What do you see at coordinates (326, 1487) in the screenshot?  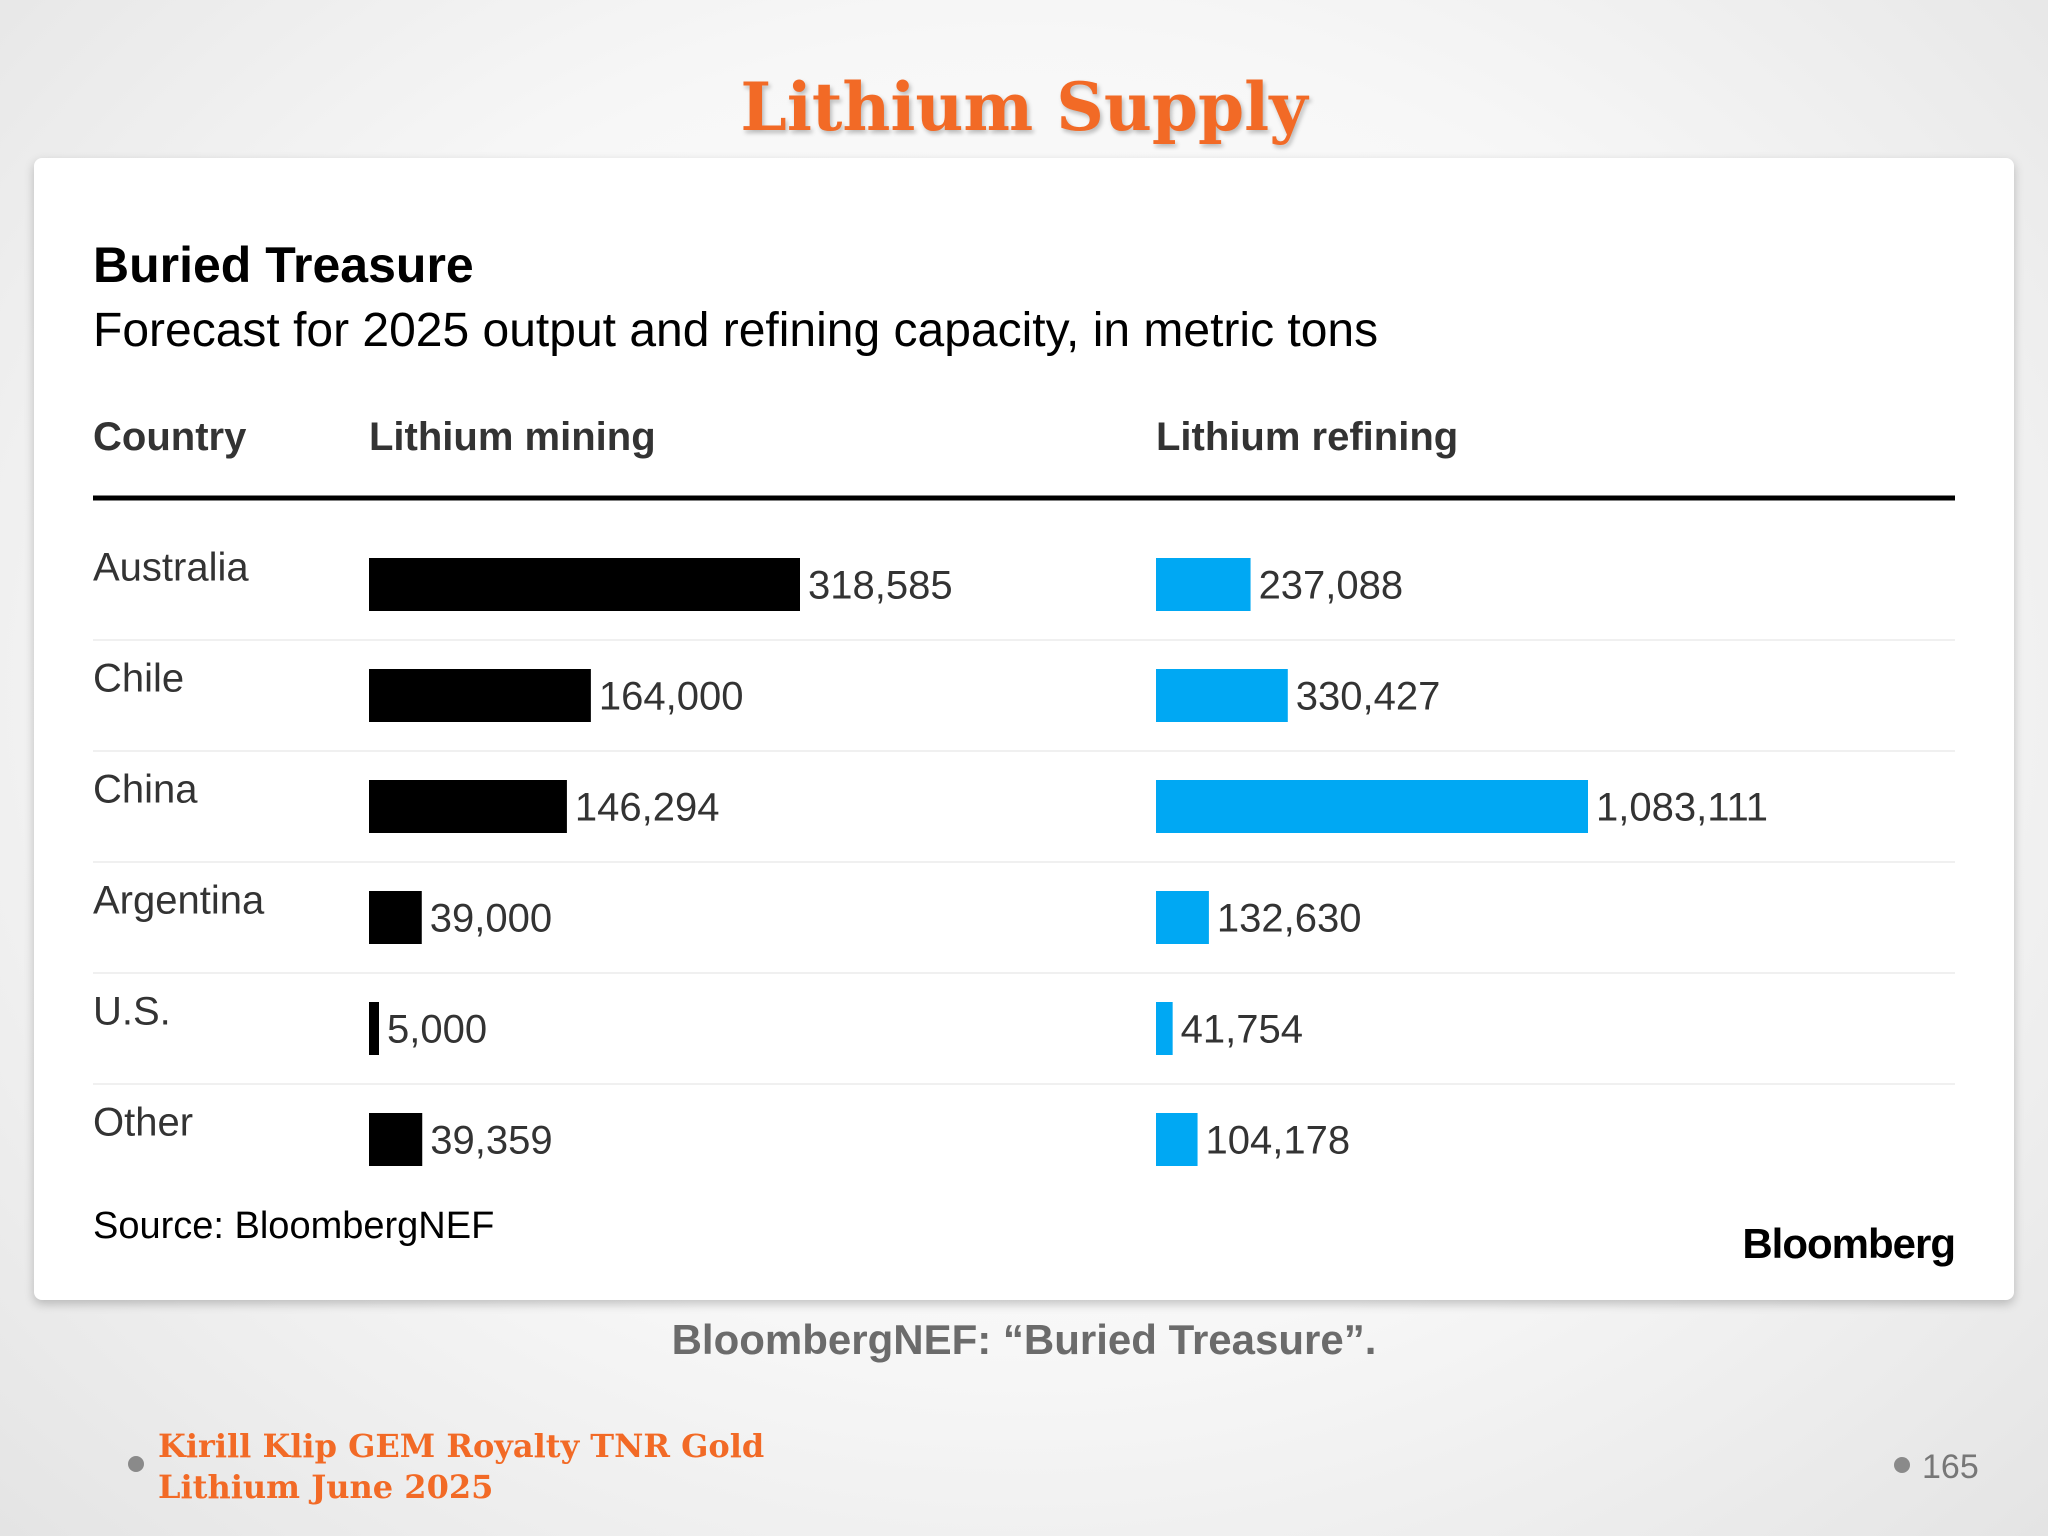 I see `footer-credit-line-2: Lithium June 2025` at bounding box center [326, 1487].